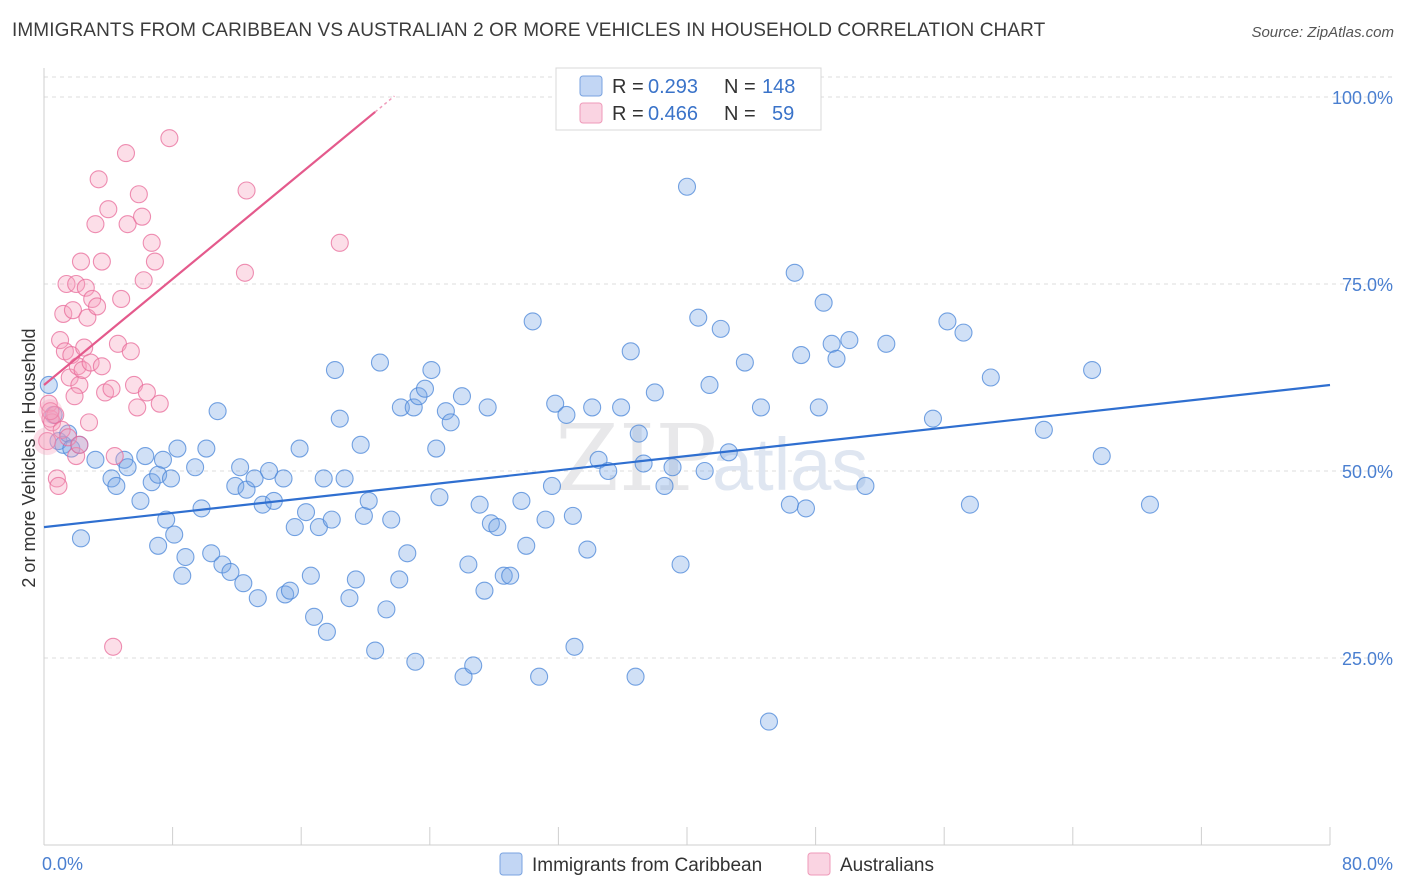 Image resolution: width=1406 pixels, height=892 pixels. Describe the element at coordinates (29, 457) in the screenshot. I see `y-axis-label: 2 or more Vehicles in Household` at that location.